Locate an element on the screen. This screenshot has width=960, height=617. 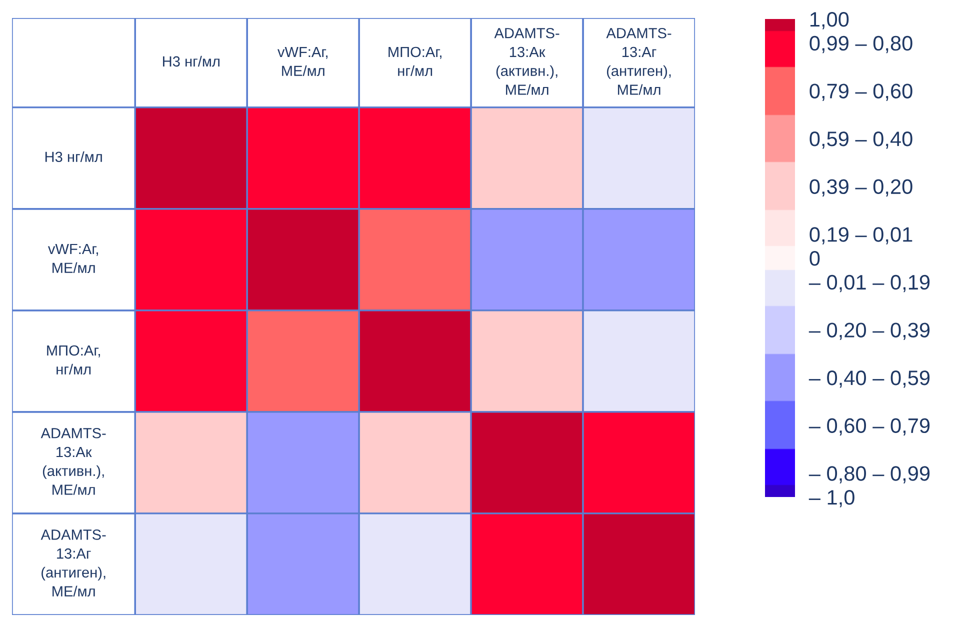
color-bar-label: – 0,01 – 0,19 is located at coordinates (869, 283).